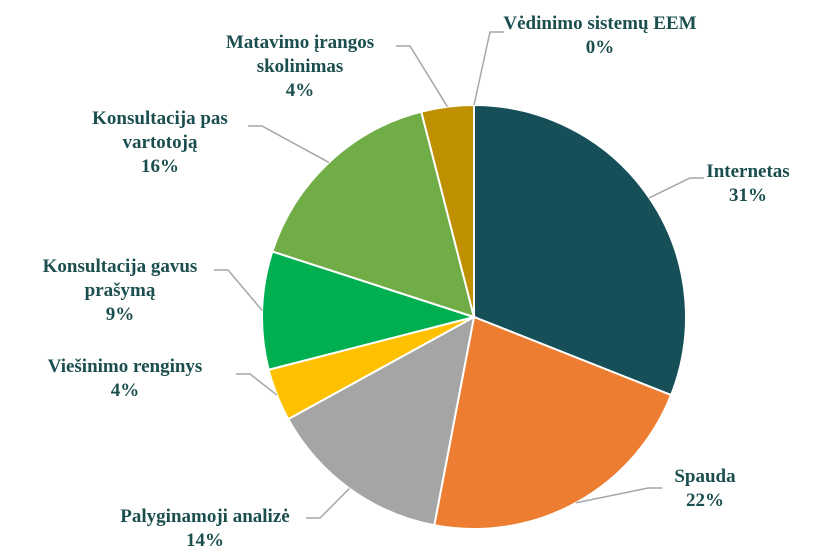 This screenshot has height=550, width=816. Describe the element at coordinates (705, 500) in the screenshot. I see `label-value: 22%` at that location.